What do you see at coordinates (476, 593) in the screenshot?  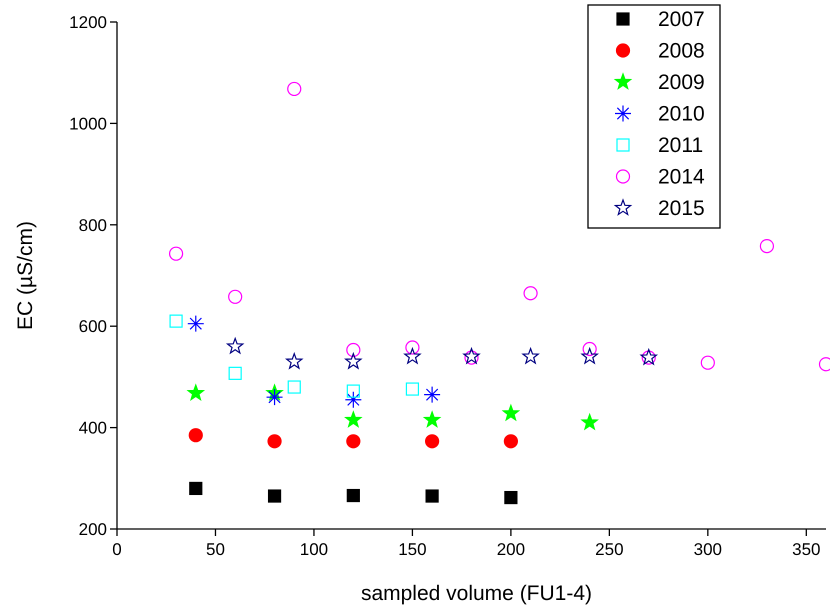 I see `x-axis-title: sampled volume (FU1-4)` at bounding box center [476, 593].